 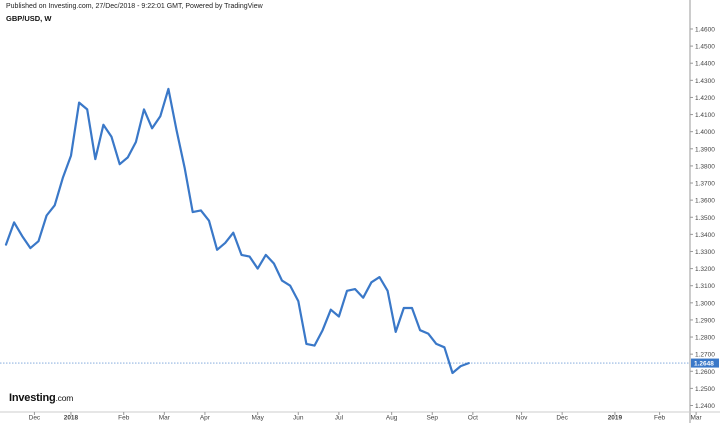 What do you see at coordinates (615, 418) in the screenshot?
I see `x-tick-label: 2019` at bounding box center [615, 418].